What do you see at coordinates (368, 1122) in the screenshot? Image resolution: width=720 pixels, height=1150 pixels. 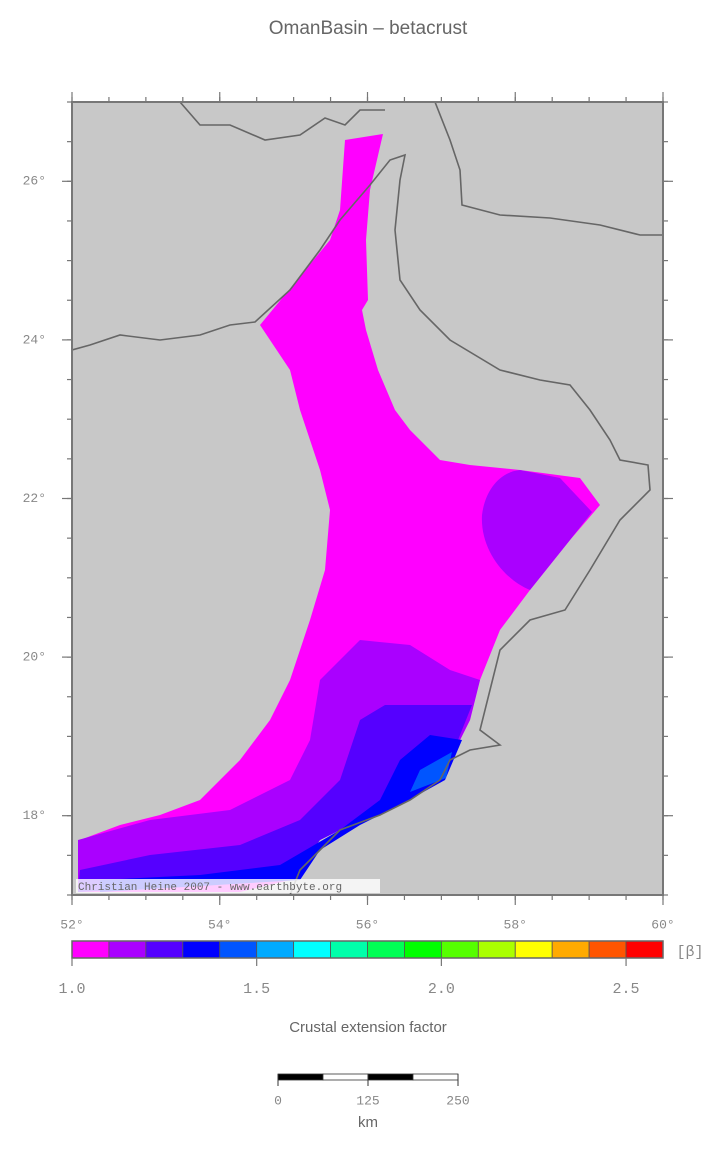 I see `scale-unit: km` at bounding box center [368, 1122].